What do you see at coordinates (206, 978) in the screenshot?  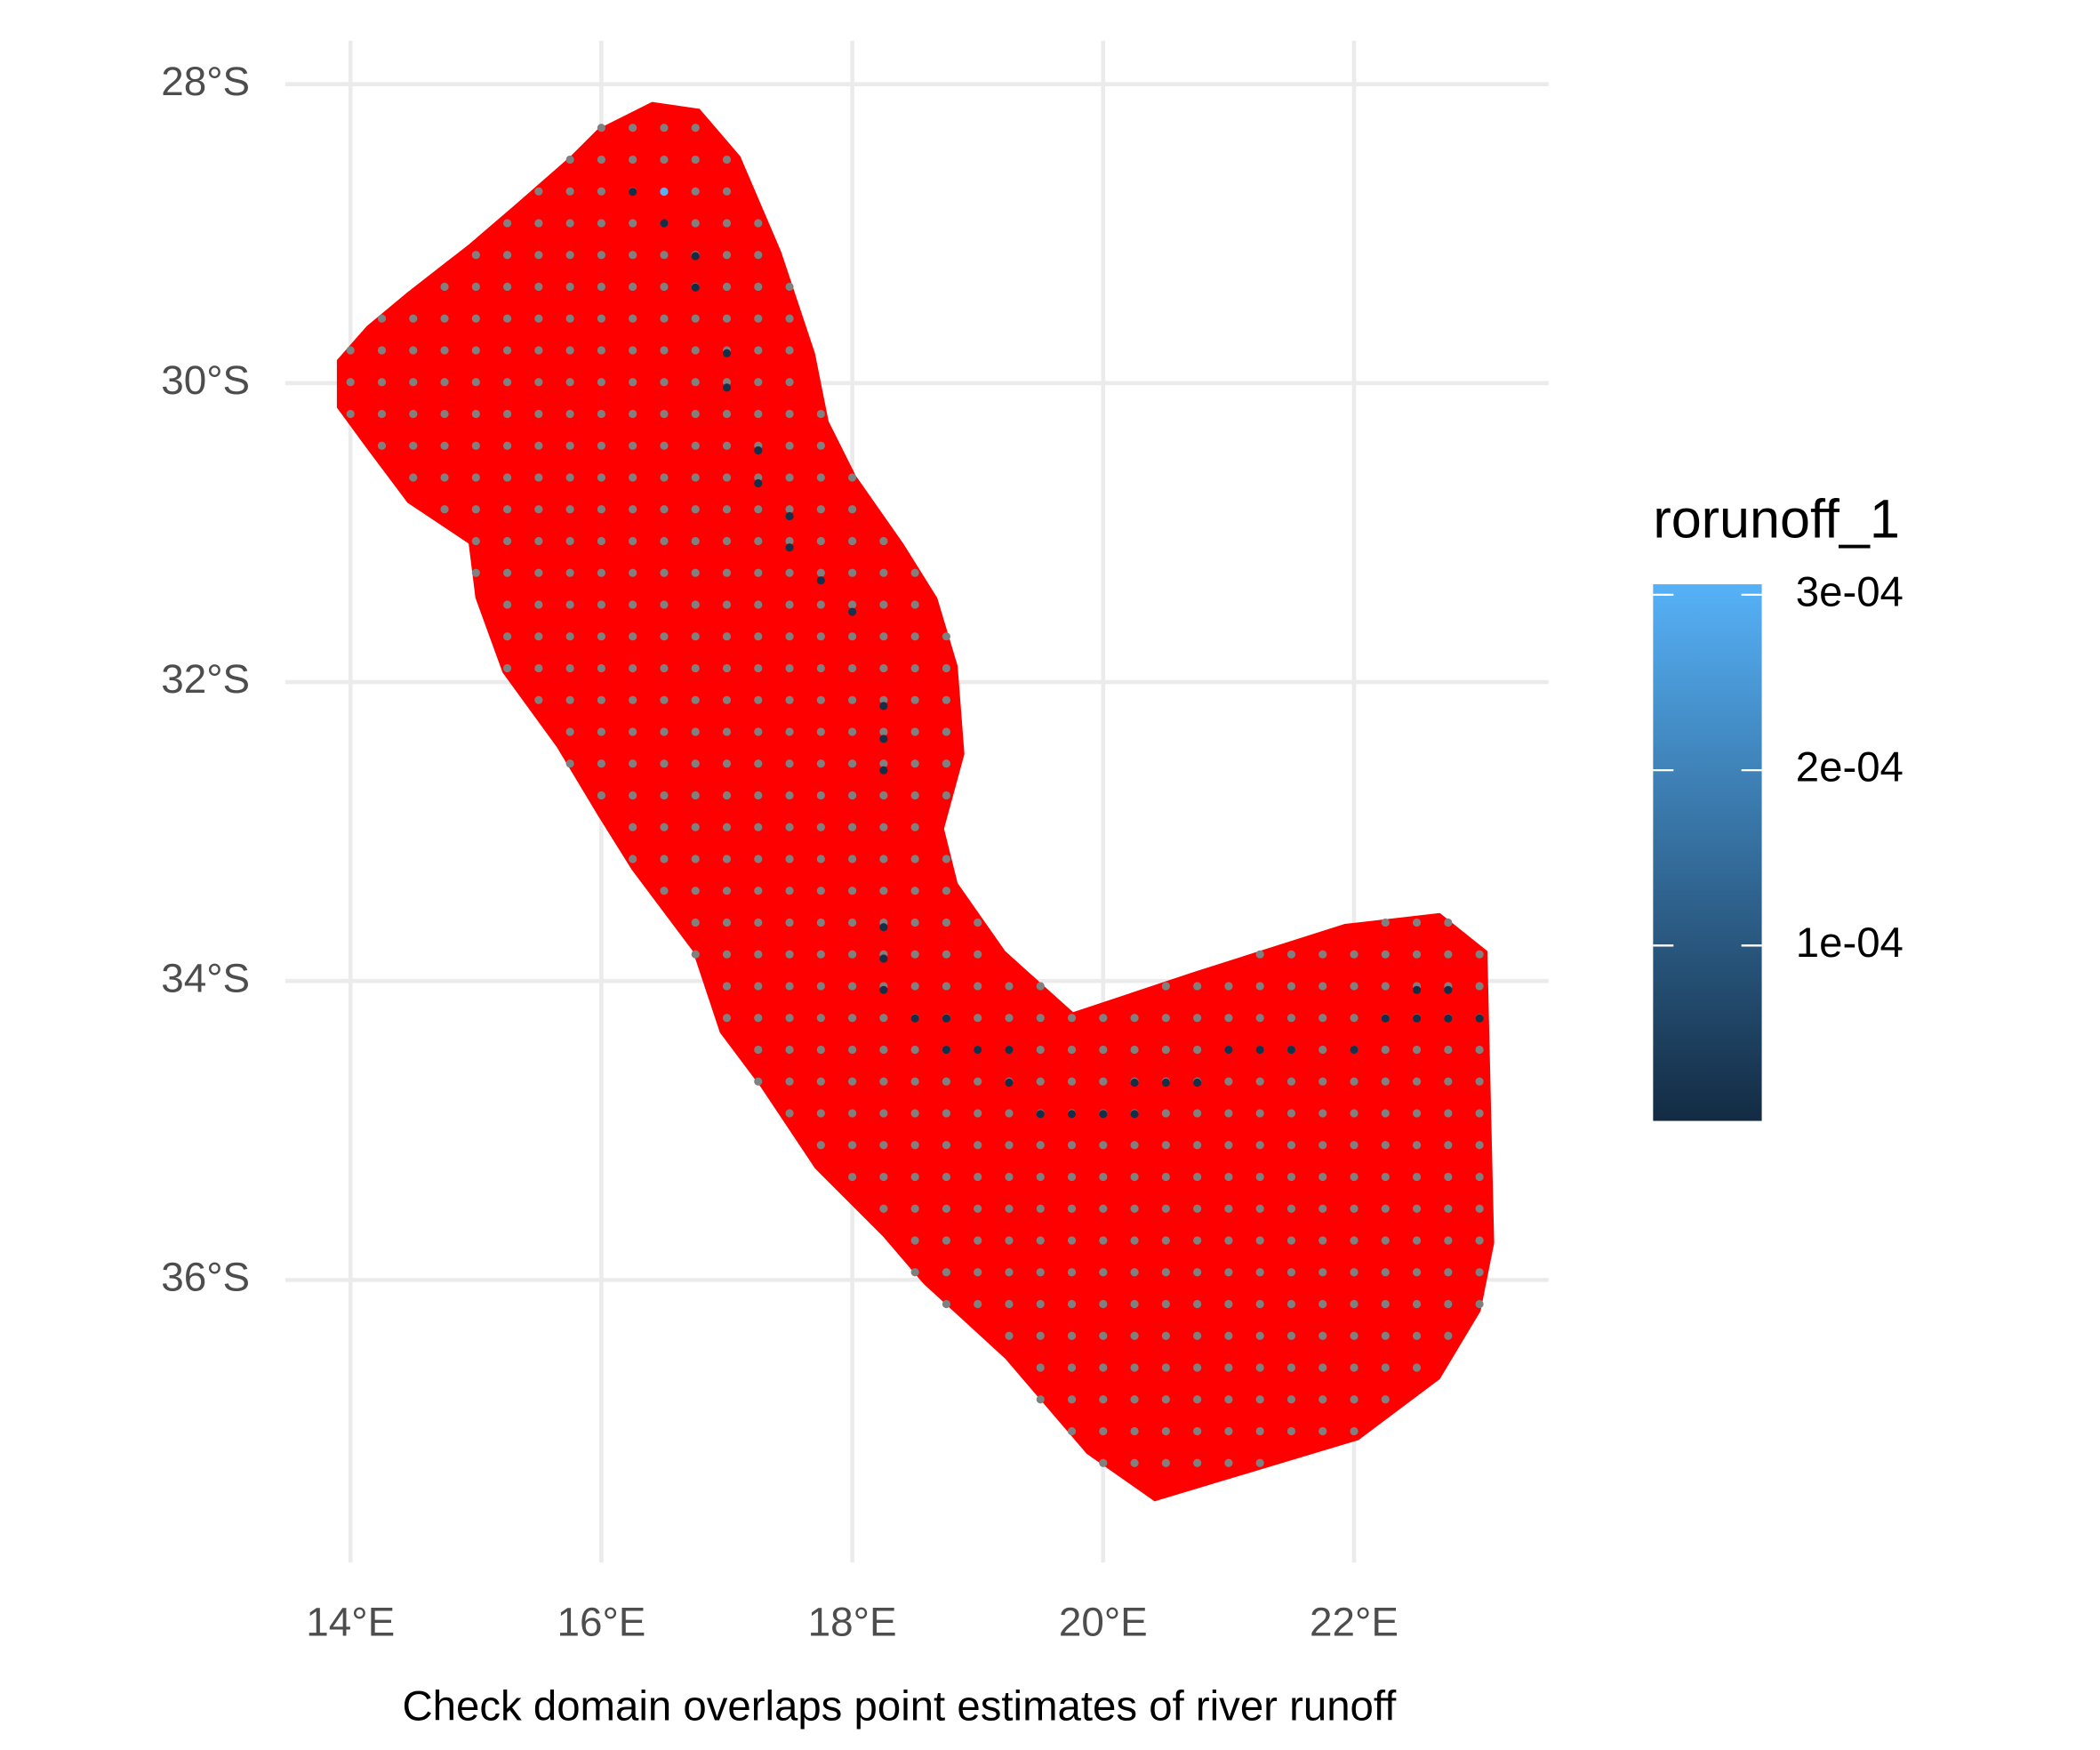 I see `y-tick-label: 34°S` at bounding box center [206, 978].